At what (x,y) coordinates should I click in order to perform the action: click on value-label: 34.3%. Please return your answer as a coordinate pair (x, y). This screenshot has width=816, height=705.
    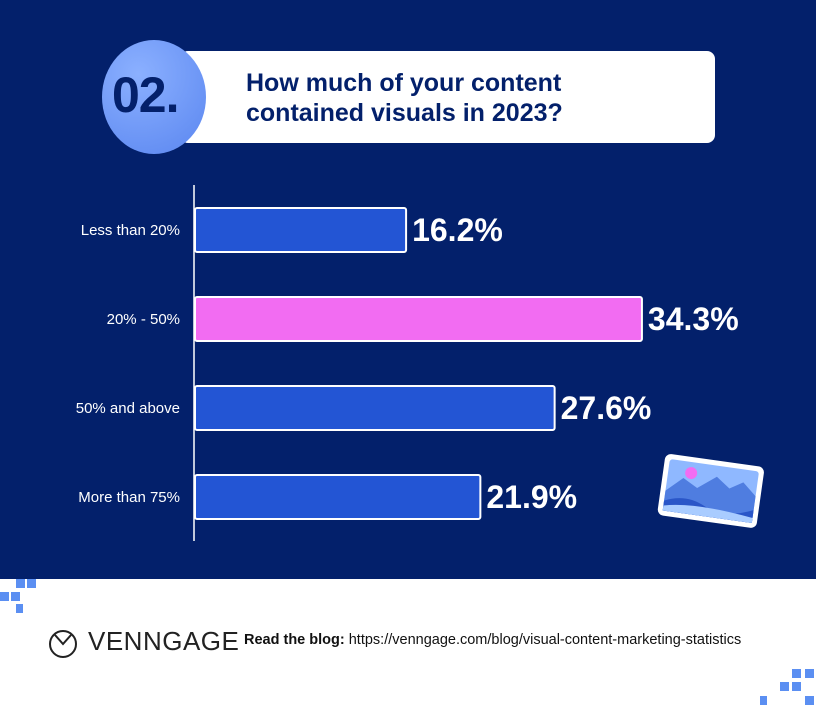
    Looking at the image, I should click on (693, 319).